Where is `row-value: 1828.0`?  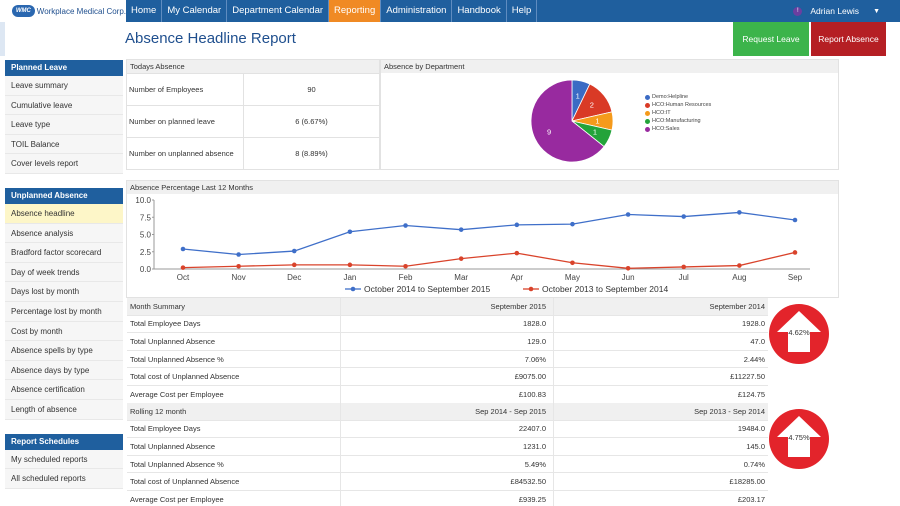 row-value: 1828.0 is located at coordinates (447, 324).